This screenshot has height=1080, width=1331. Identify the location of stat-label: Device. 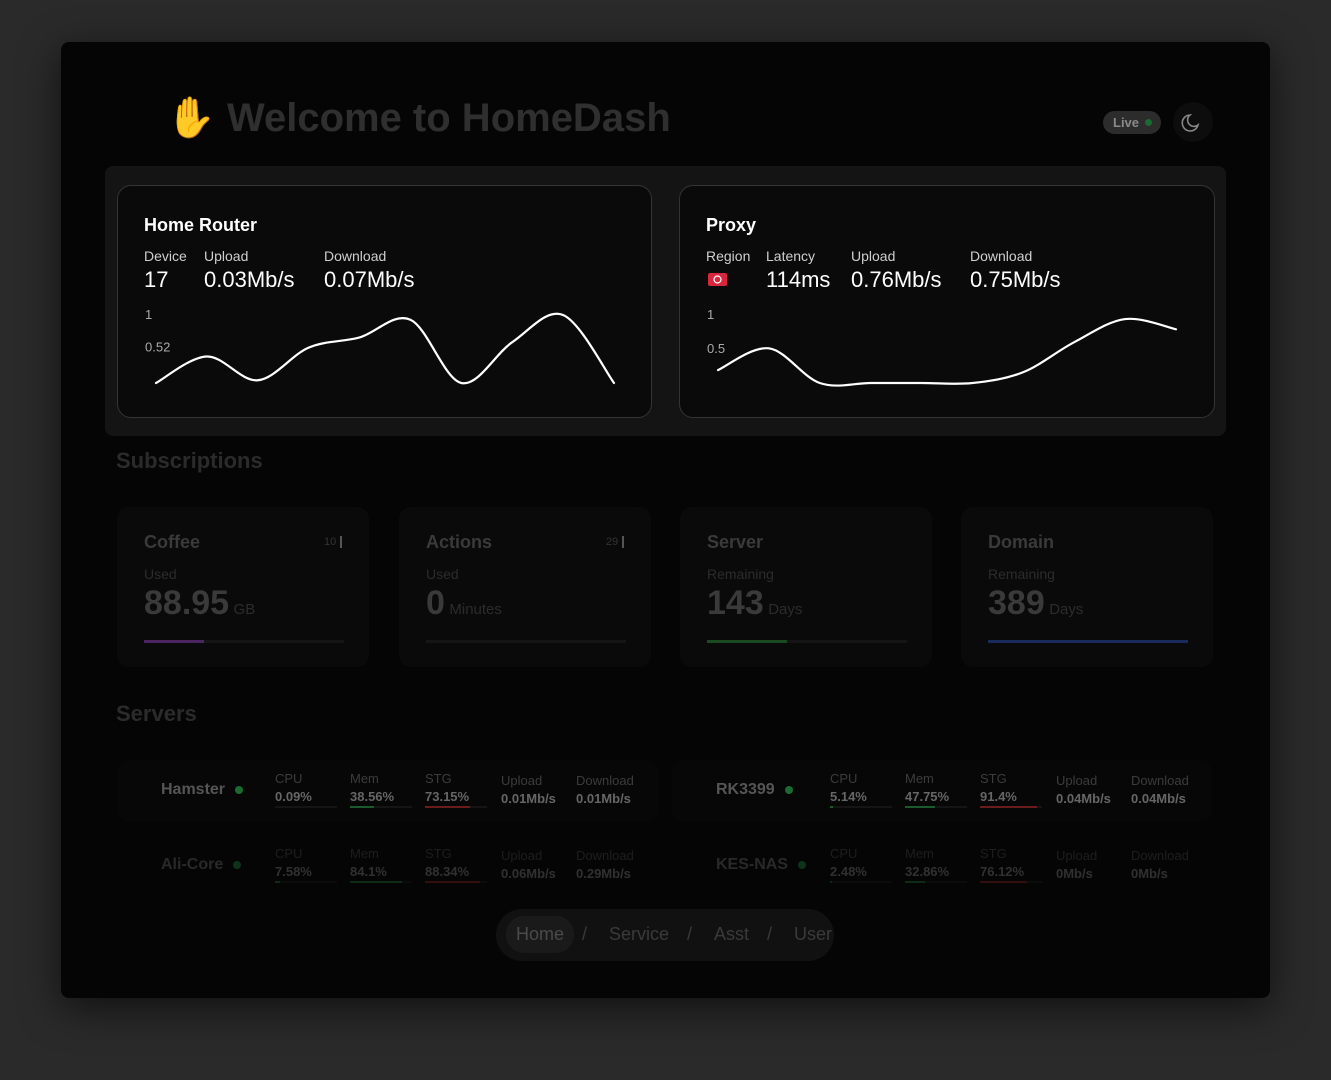
(165, 256).